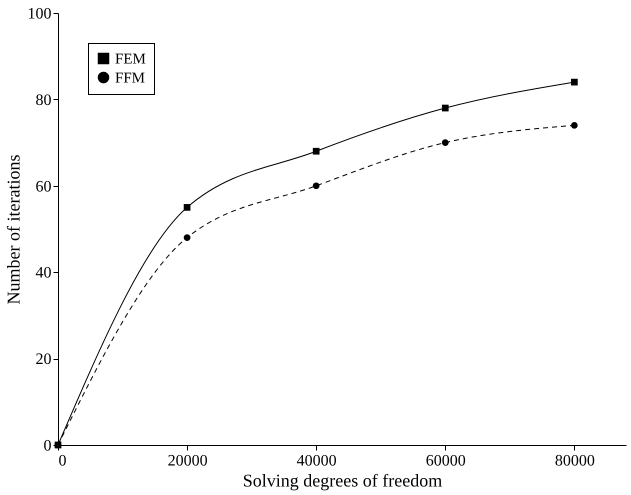 The height and width of the screenshot is (495, 631). What do you see at coordinates (40, 14) in the screenshot?
I see `y-tick-label: 100` at bounding box center [40, 14].